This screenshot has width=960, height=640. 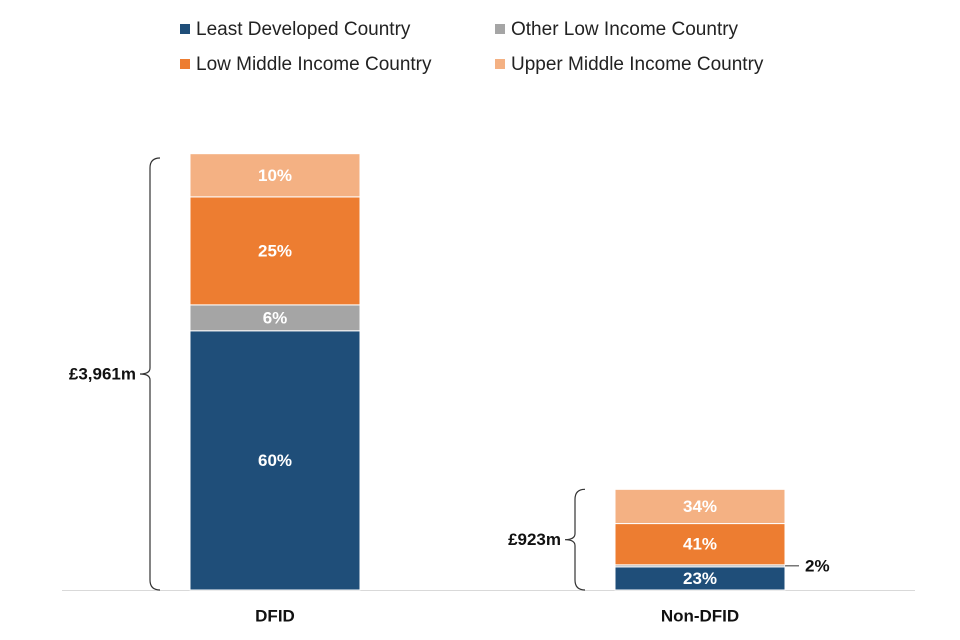 I want to click on data-label: 41%, so click(x=700, y=544).